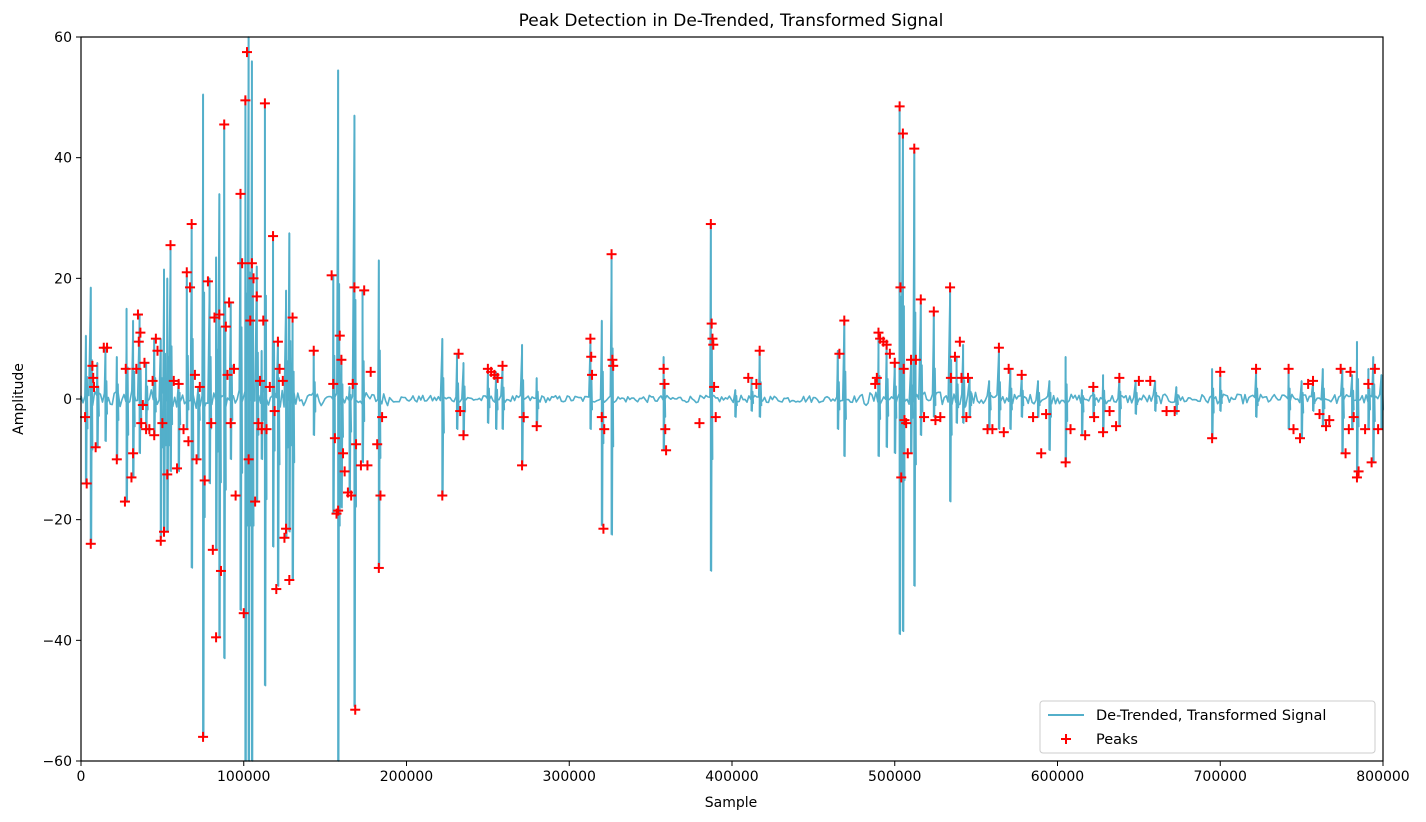  What do you see at coordinates (1117, 740) in the screenshot?
I see `legend-peaks-label: Peaks` at bounding box center [1117, 740].